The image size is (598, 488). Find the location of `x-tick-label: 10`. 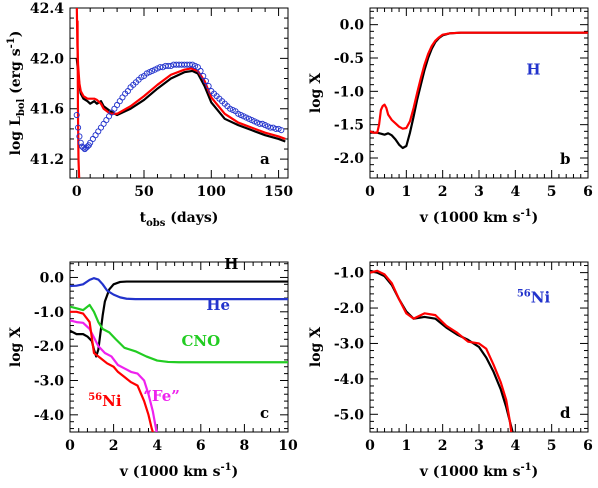

x-tick-label: 10 is located at coordinates (288, 446).